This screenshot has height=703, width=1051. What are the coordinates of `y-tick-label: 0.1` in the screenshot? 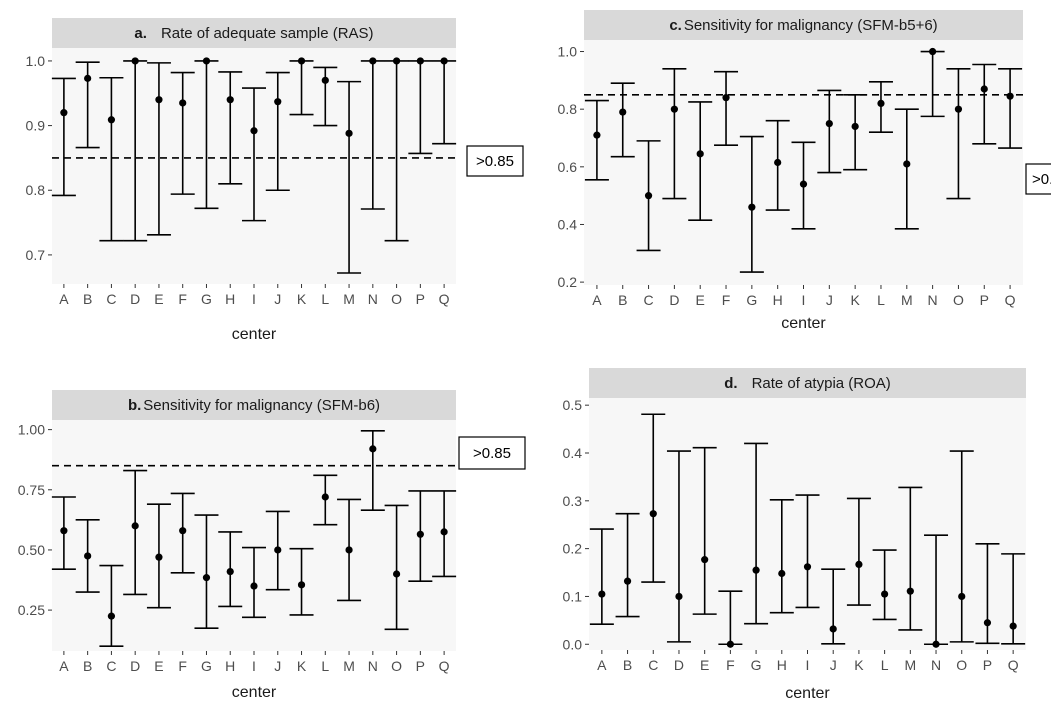 It's located at (573, 596).